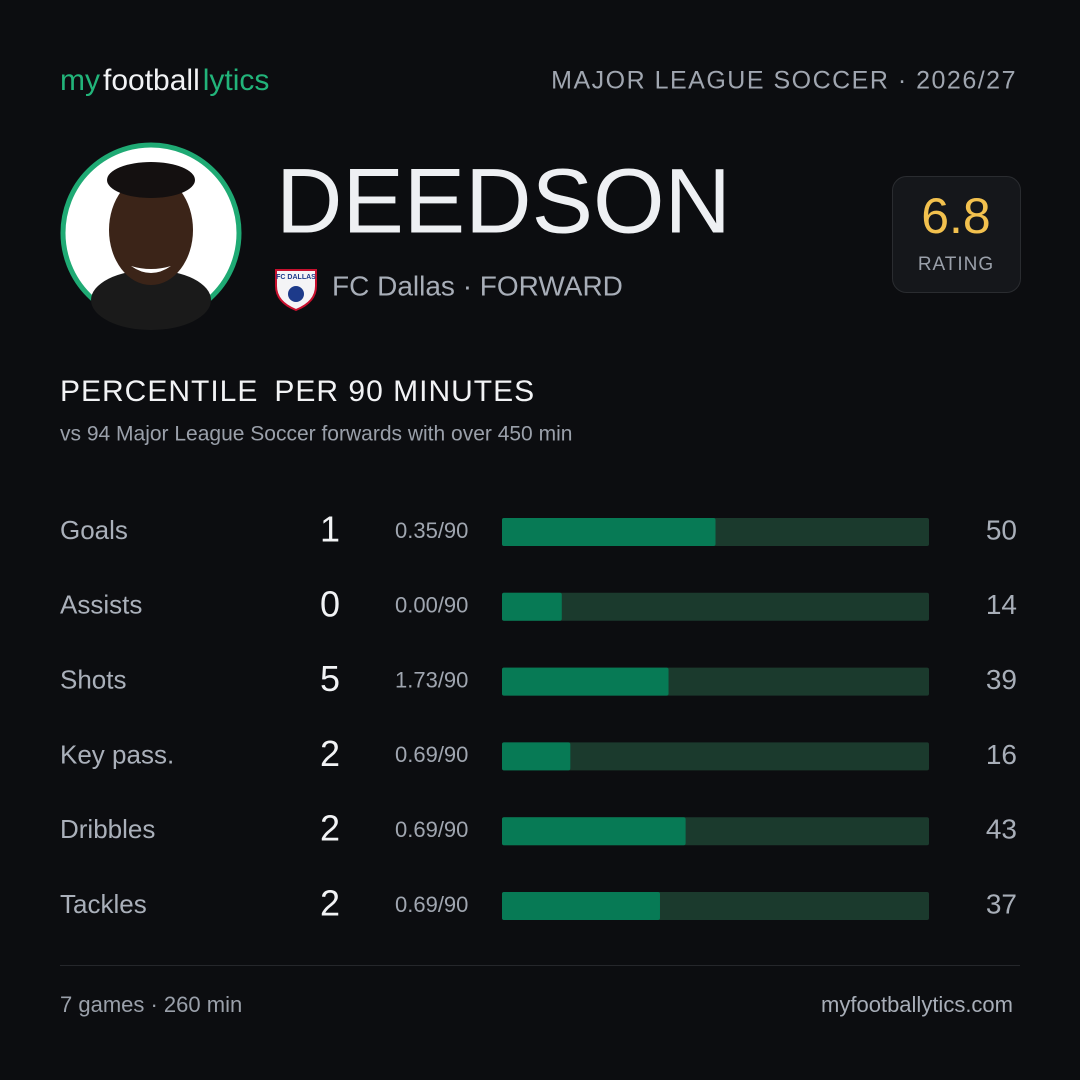  I want to click on photo-face, so click(151, 230).